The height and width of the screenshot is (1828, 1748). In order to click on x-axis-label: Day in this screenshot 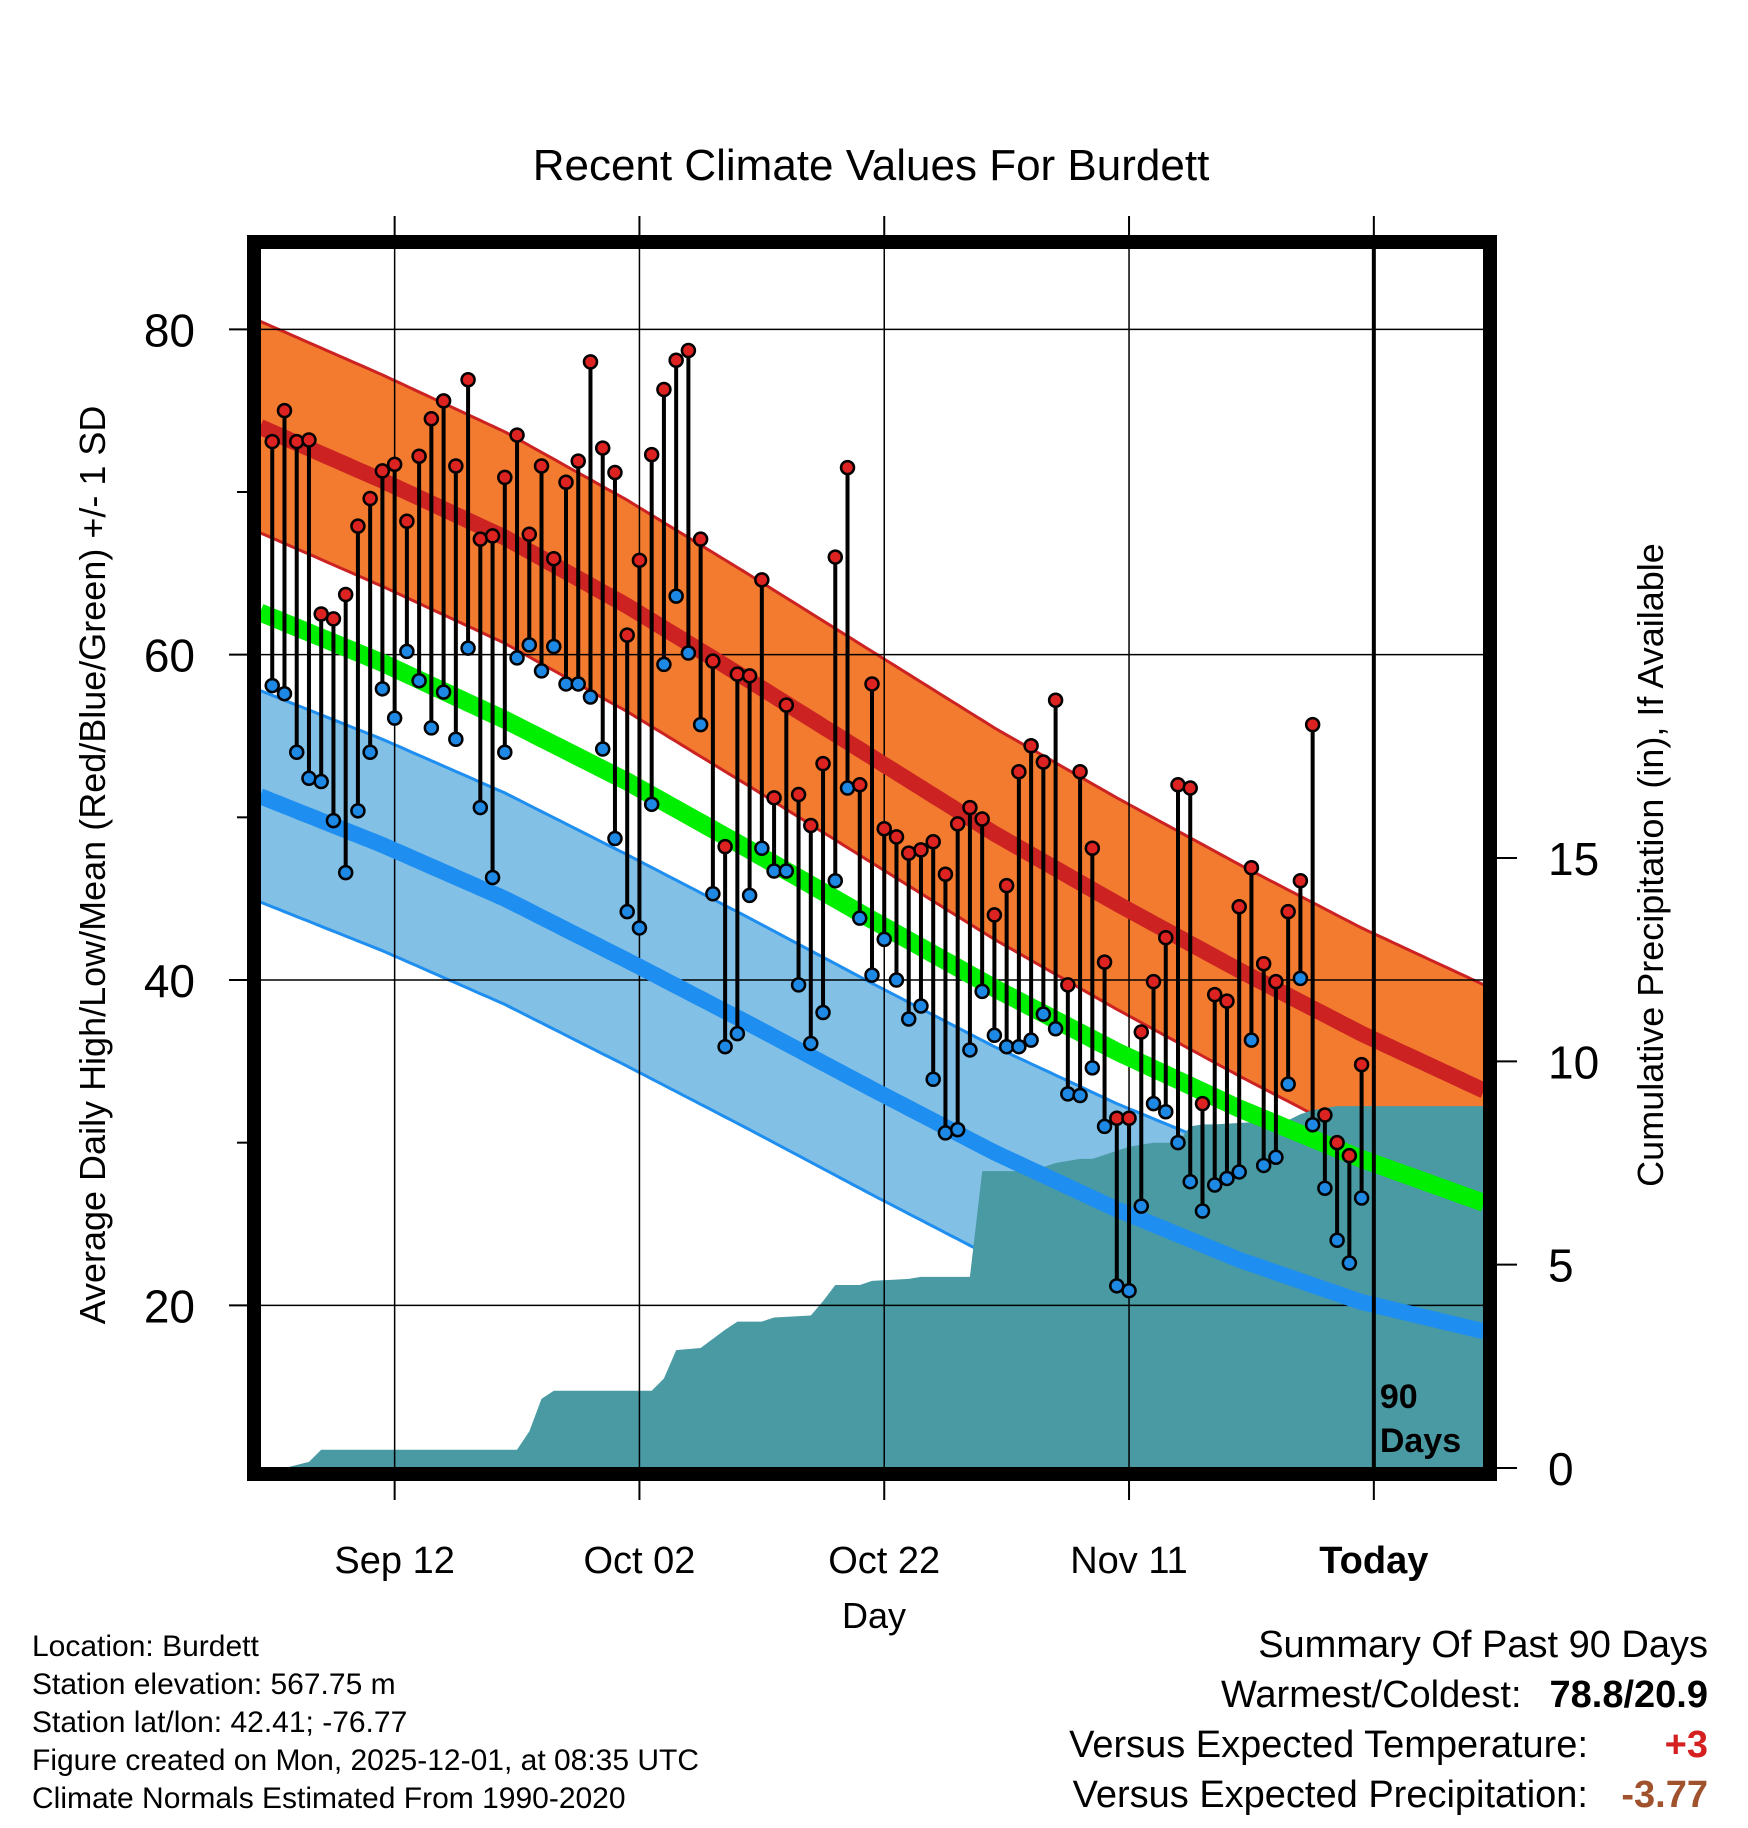, I will do `click(874, 1615)`.